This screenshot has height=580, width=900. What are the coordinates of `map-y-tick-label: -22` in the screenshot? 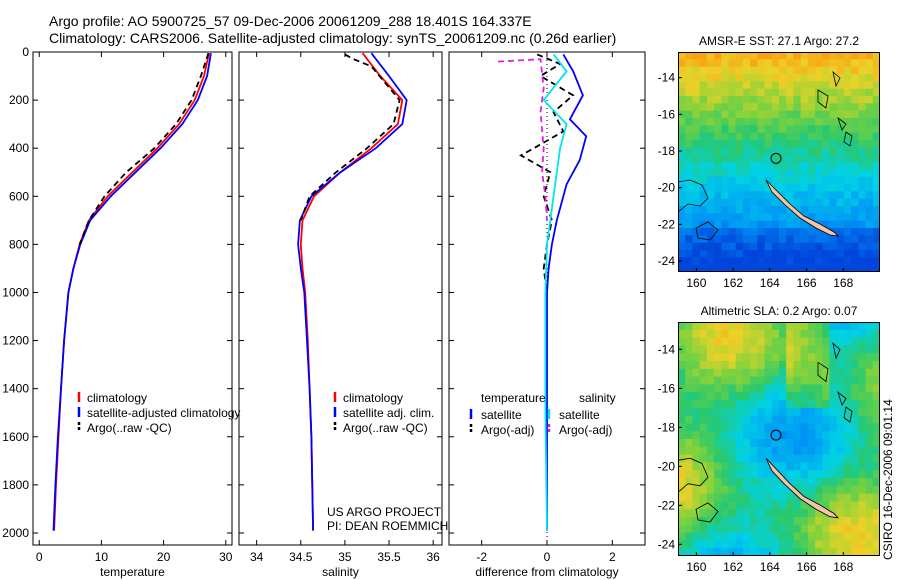 It's located at (667, 224).